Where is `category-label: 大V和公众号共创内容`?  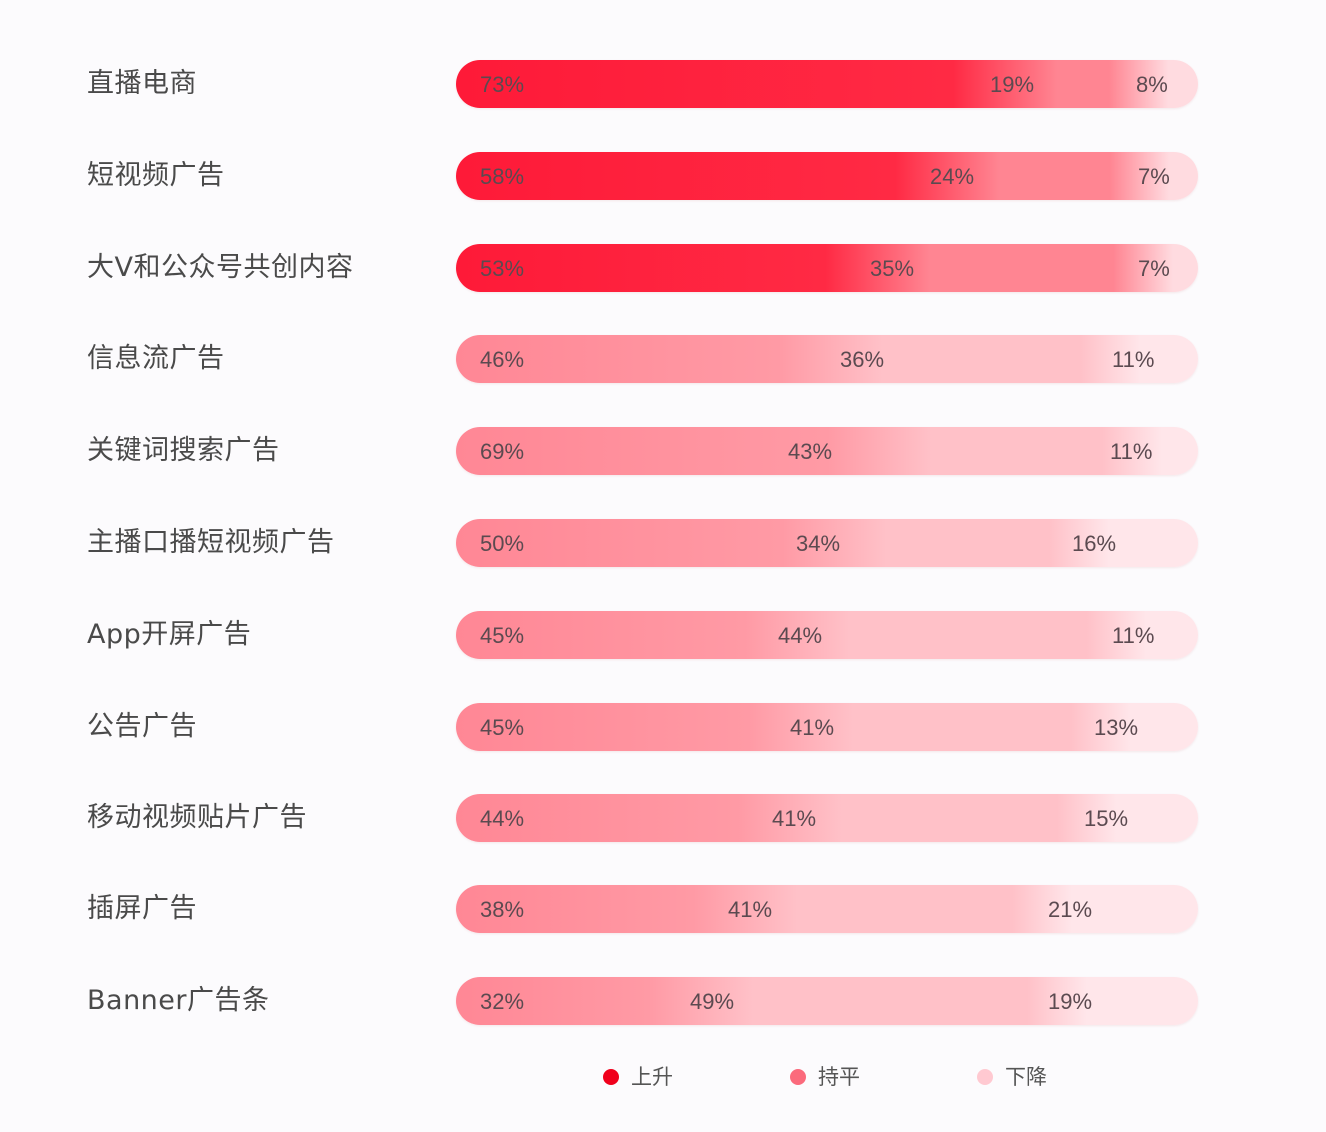
category-label: 大V和公众号共创内容 is located at coordinates (220, 267).